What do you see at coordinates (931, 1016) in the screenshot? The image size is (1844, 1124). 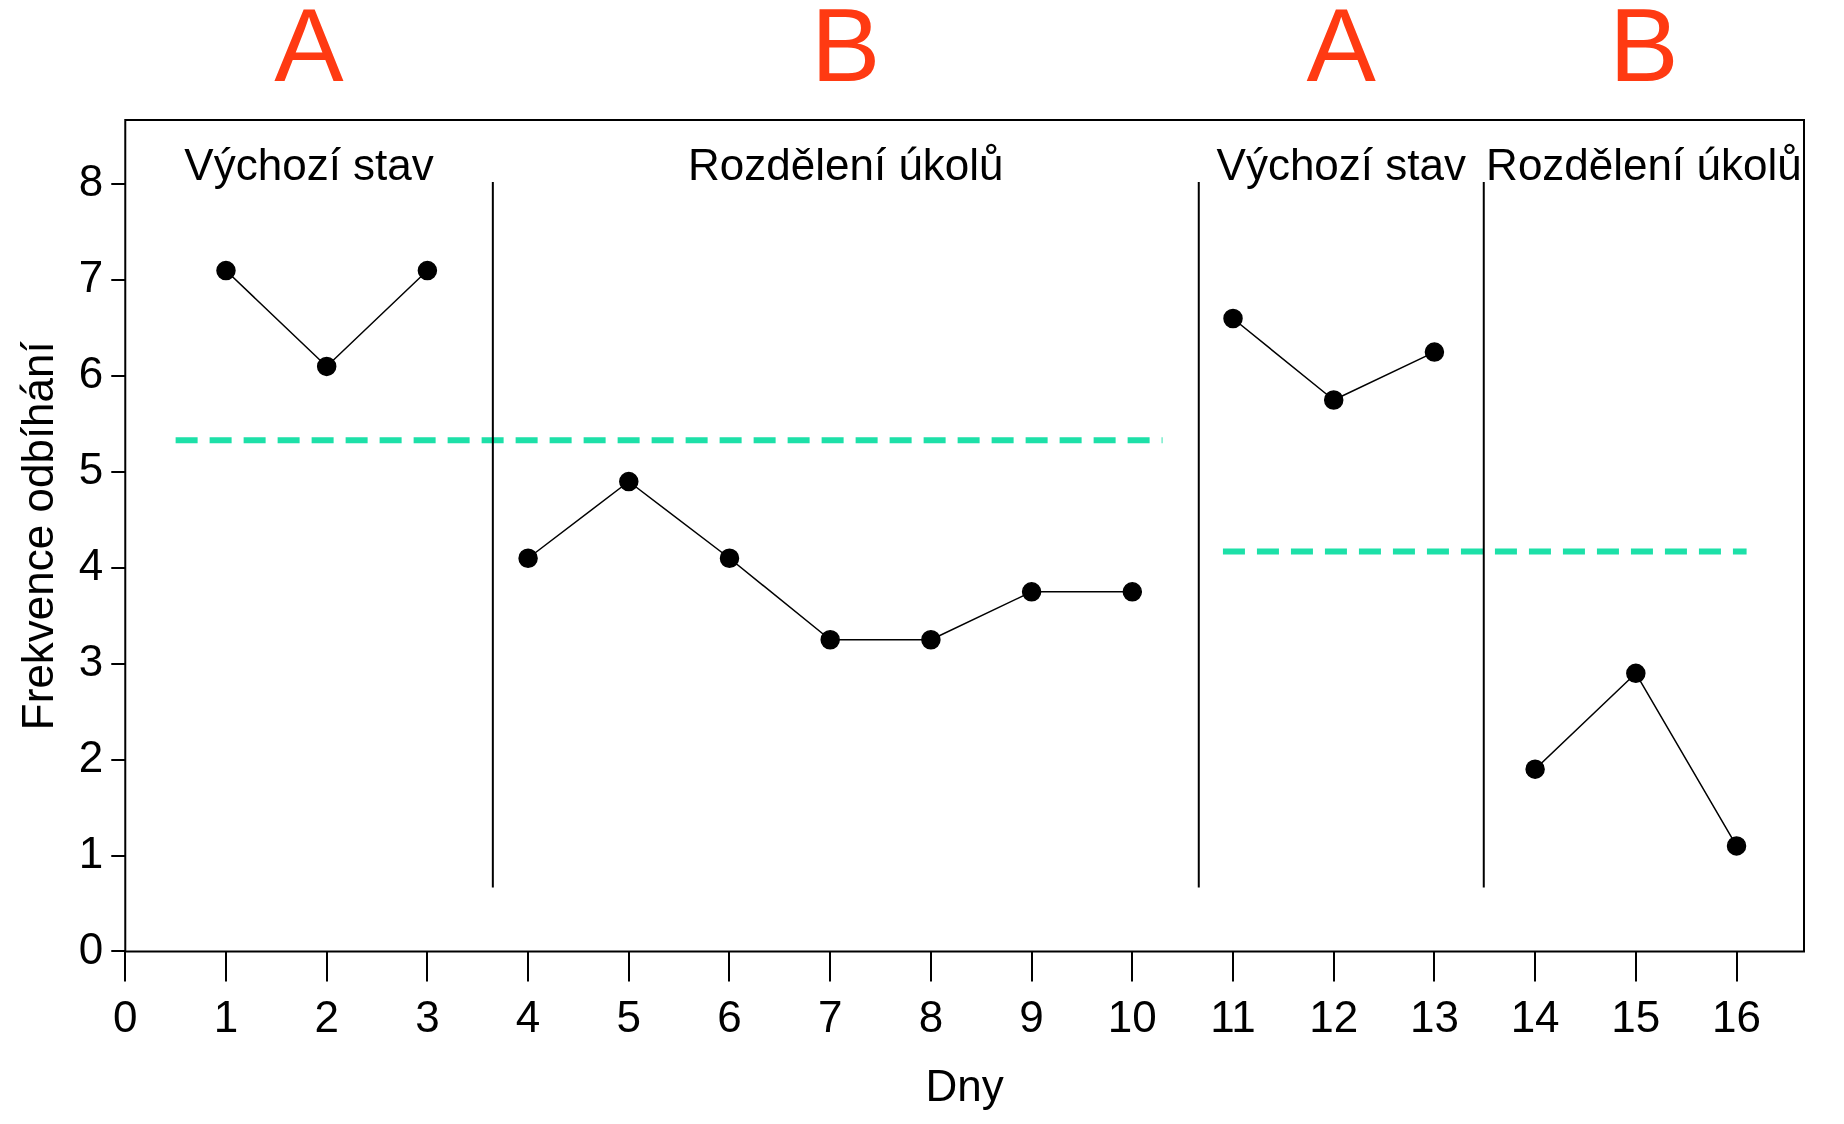 I see `x-tick-label: 8` at bounding box center [931, 1016].